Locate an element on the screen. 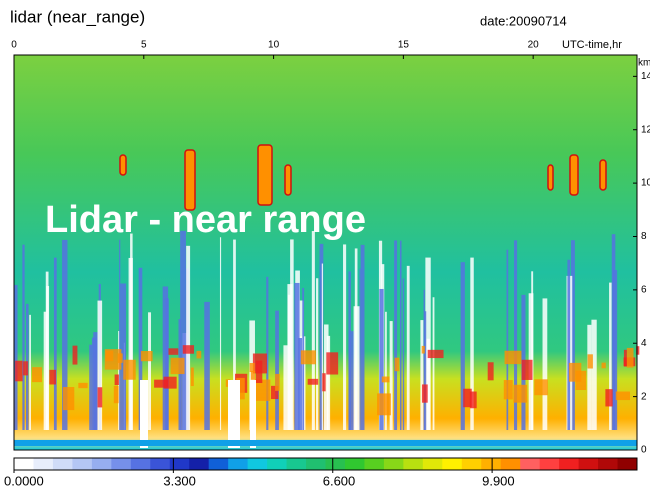 This screenshot has height=495, width=650. y-tick-label: 2 is located at coordinates (644, 396).